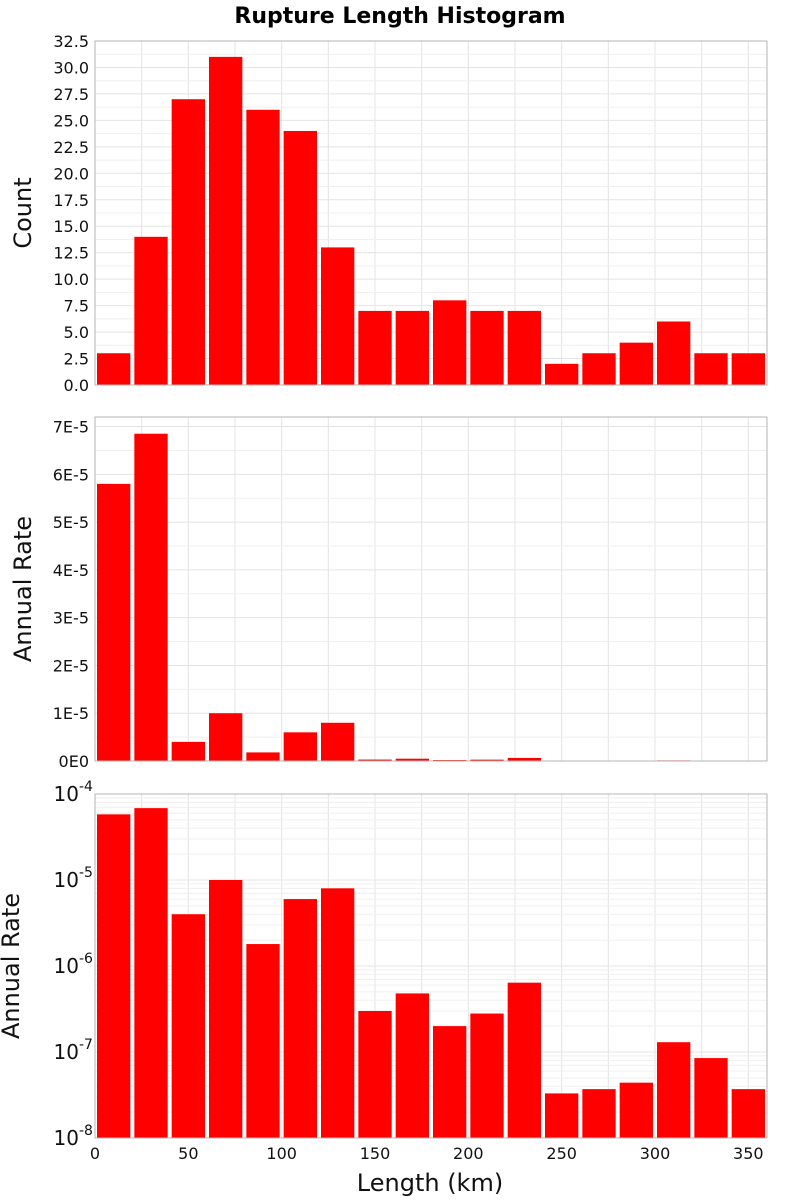 The height and width of the screenshot is (1200, 800). What do you see at coordinates (76, 332) in the screenshot?
I see `y-tick-label: 5.0` at bounding box center [76, 332].